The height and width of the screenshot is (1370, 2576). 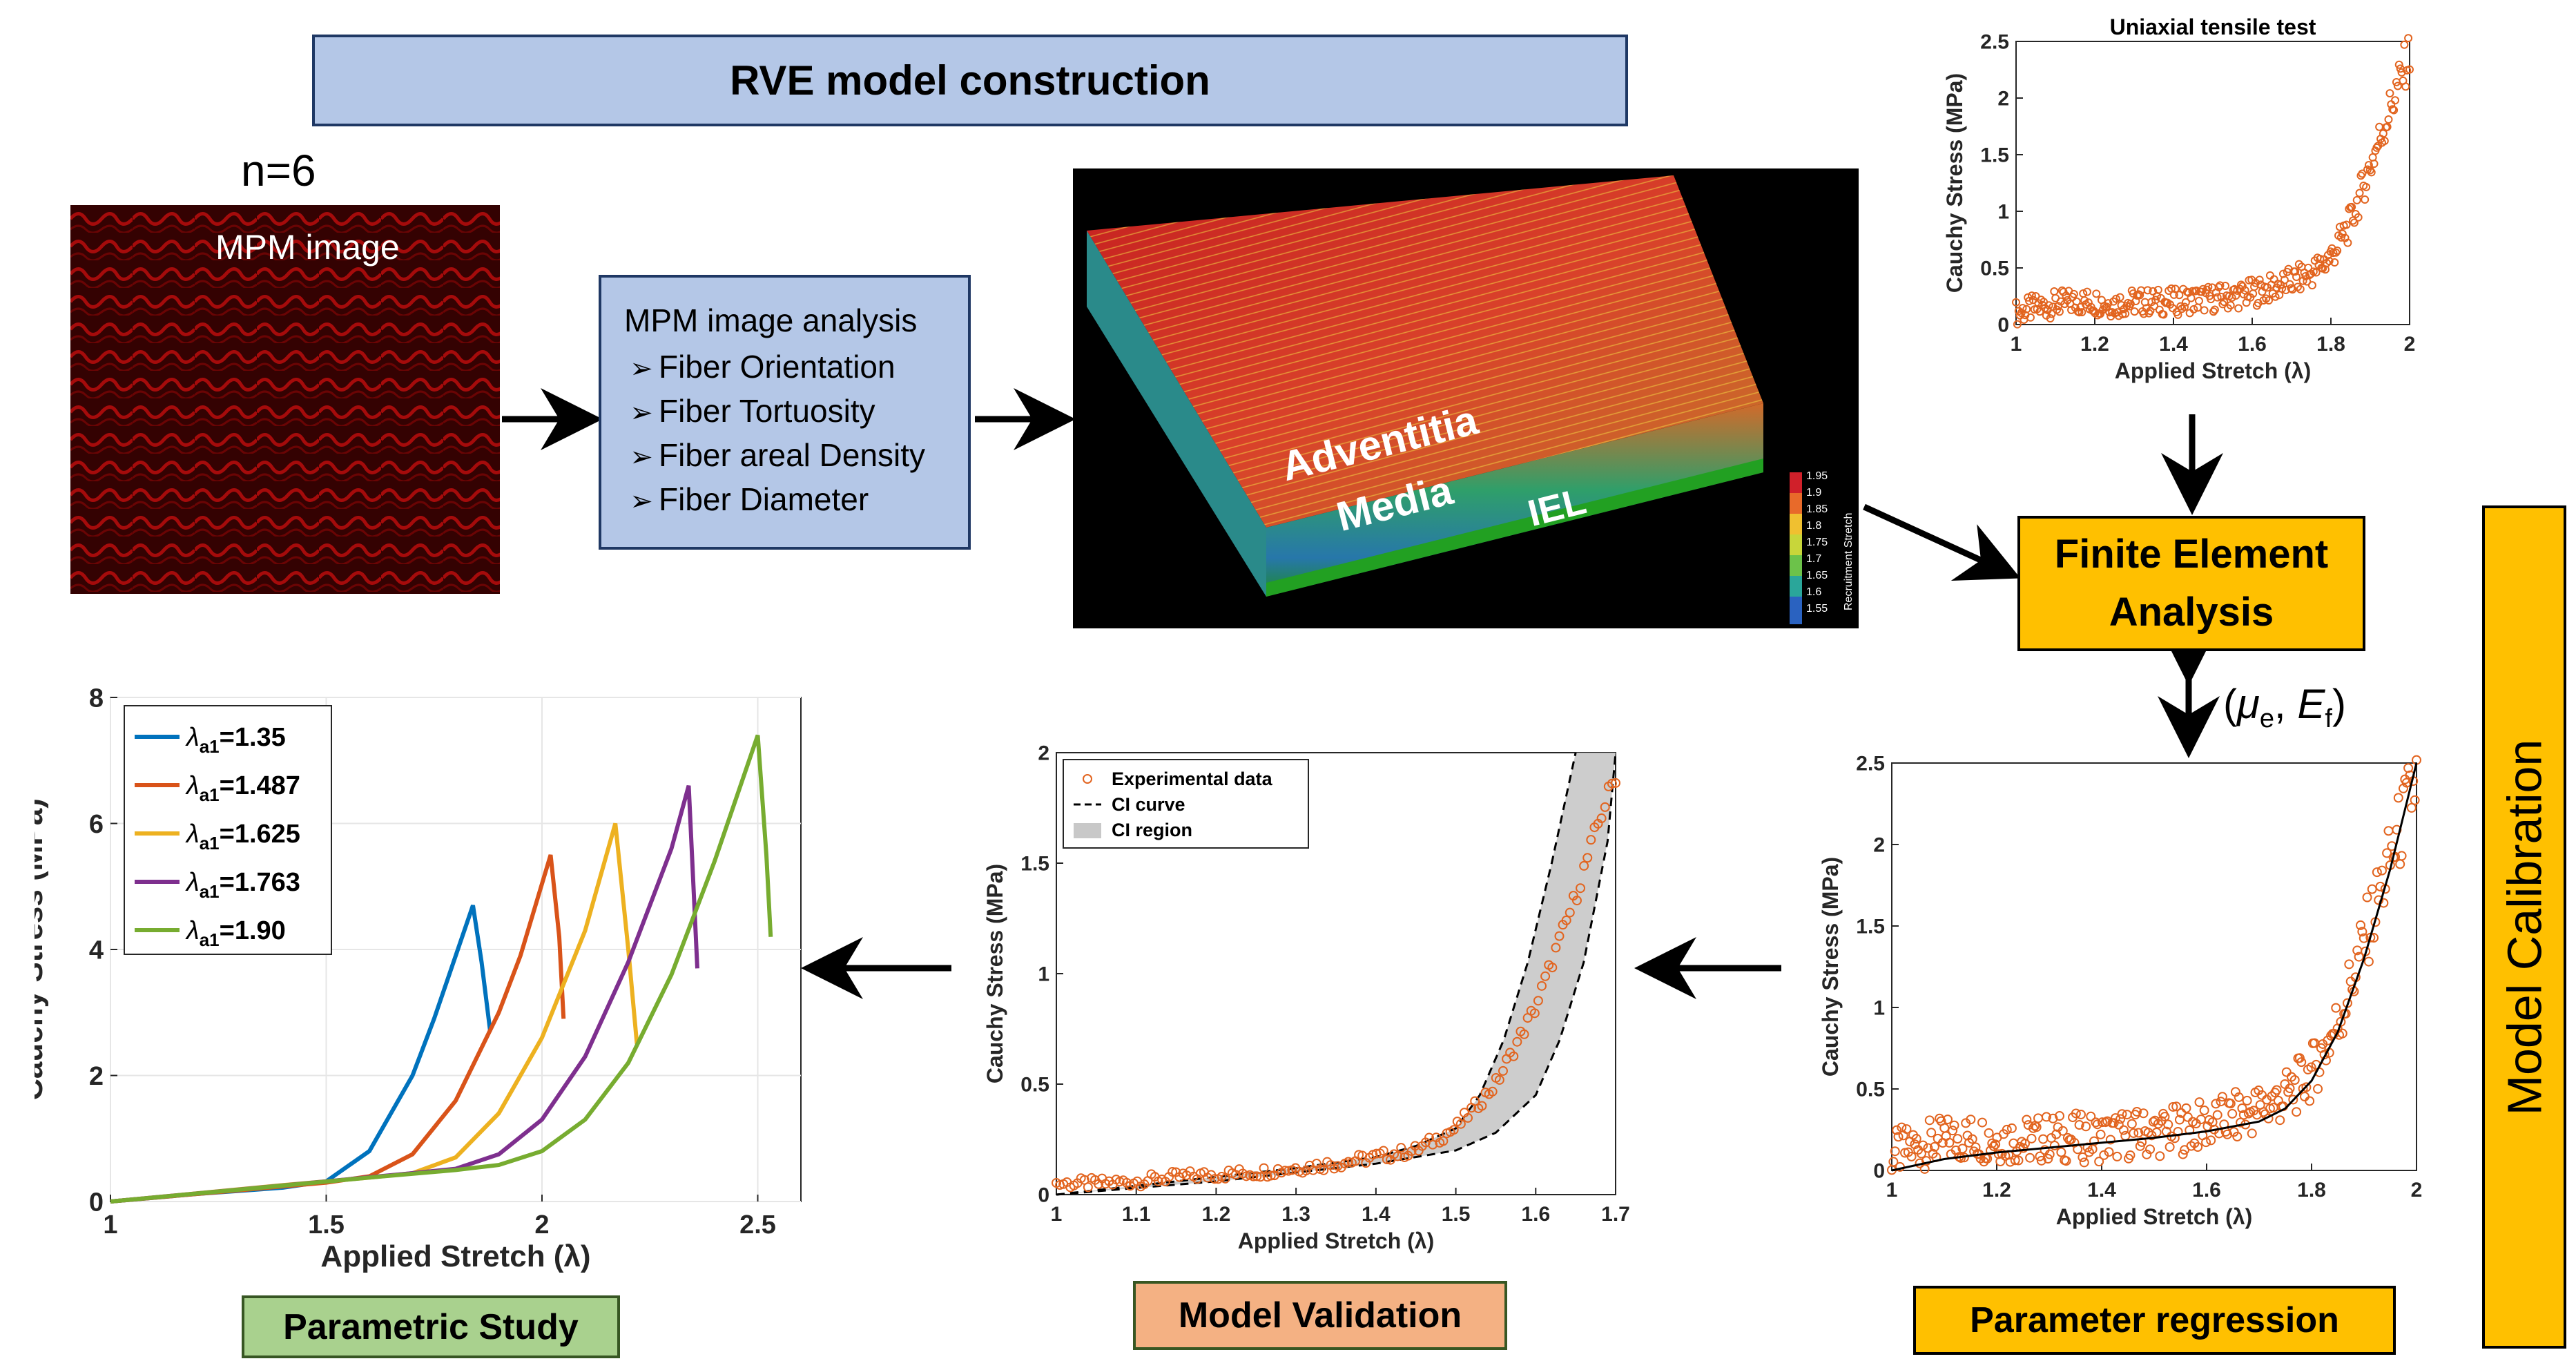 What do you see at coordinates (2003, 325) in the screenshot?
I see `y-tick-label: 0` at bounding box center [2003, 325].